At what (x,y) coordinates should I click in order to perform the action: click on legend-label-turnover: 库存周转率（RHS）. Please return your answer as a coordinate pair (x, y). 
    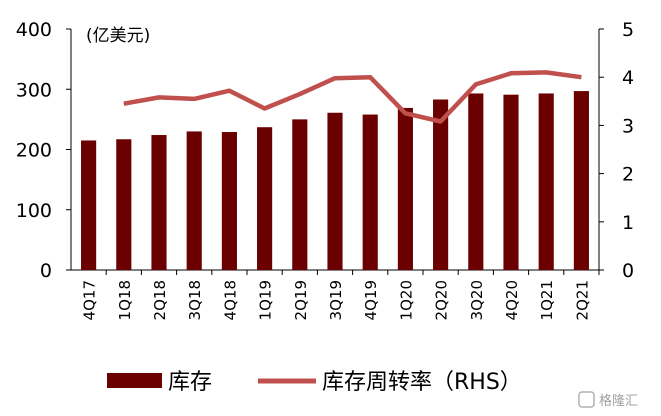
    Looking at the image, I should click on (422, 382).